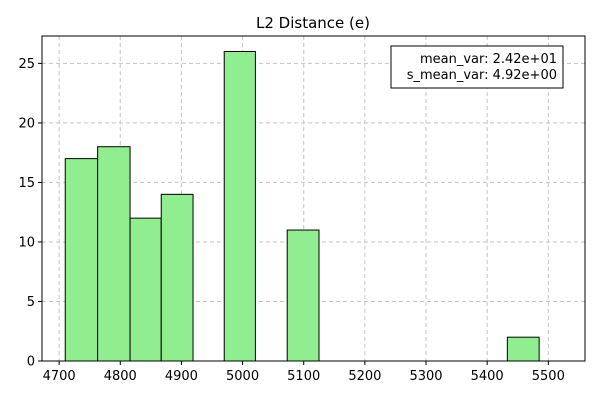 Image resolution: width=600 pixels, height=400 pixels. Describe the element at coordinates (425, 376) in the screenshot. I see `x-tick-label: 5300` at that location.